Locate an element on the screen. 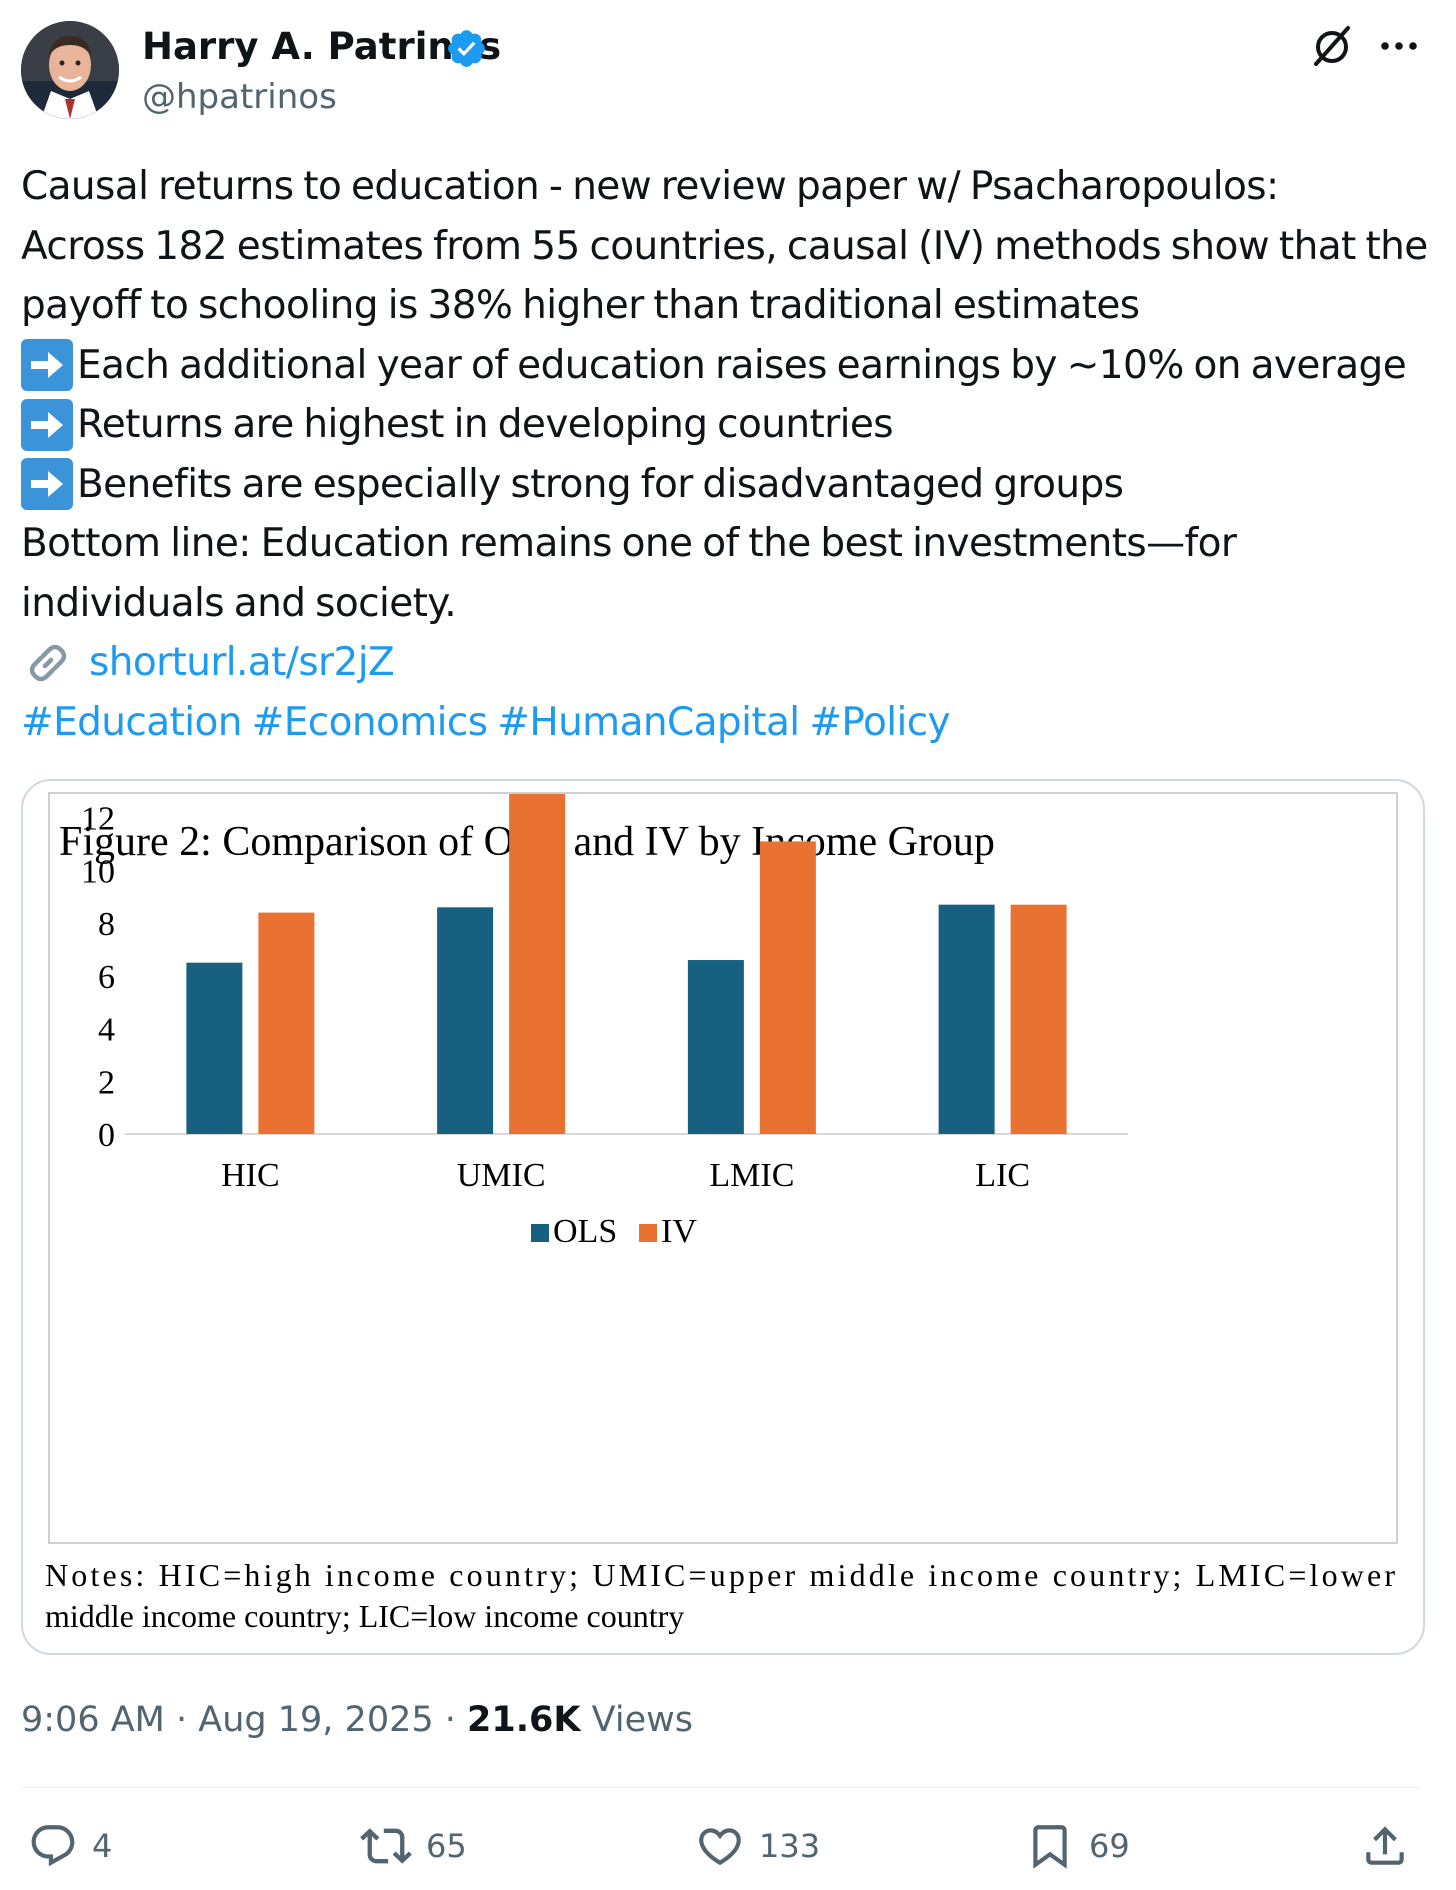  reply-icon is located at coordinates (53, 1846).